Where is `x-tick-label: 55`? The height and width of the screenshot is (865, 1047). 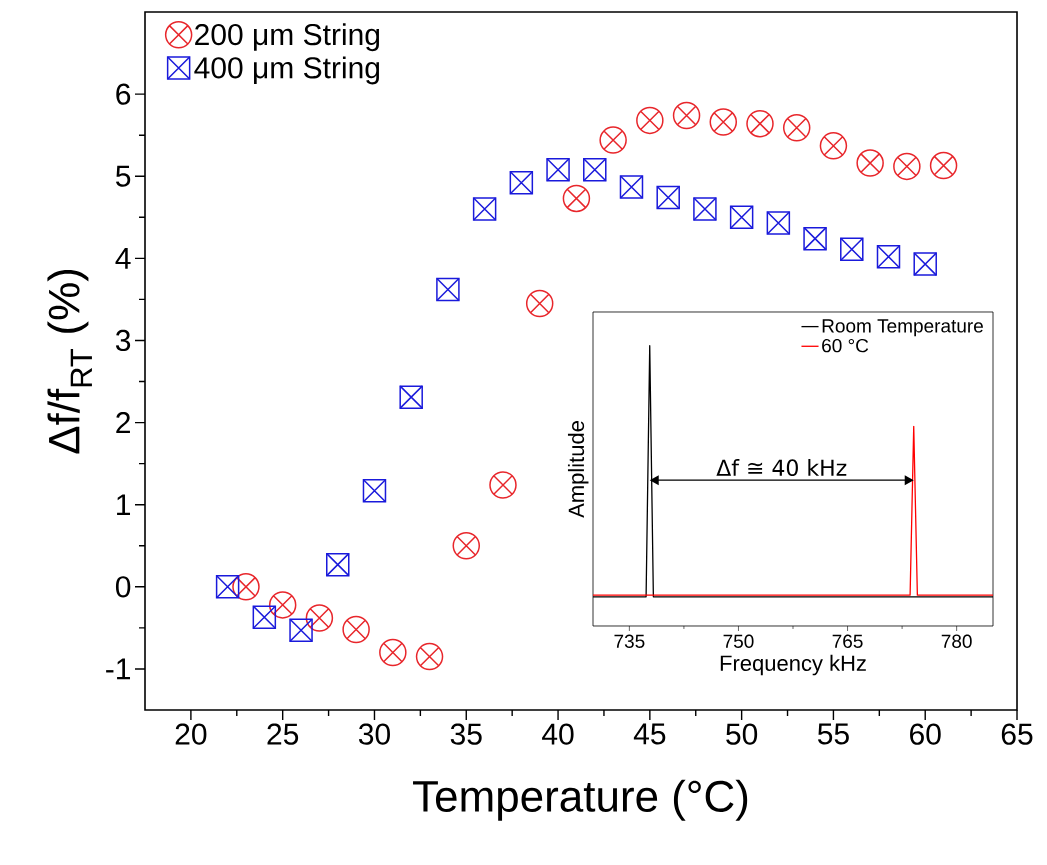
x-tick-label: 55 is located at coordinates (833, 734).